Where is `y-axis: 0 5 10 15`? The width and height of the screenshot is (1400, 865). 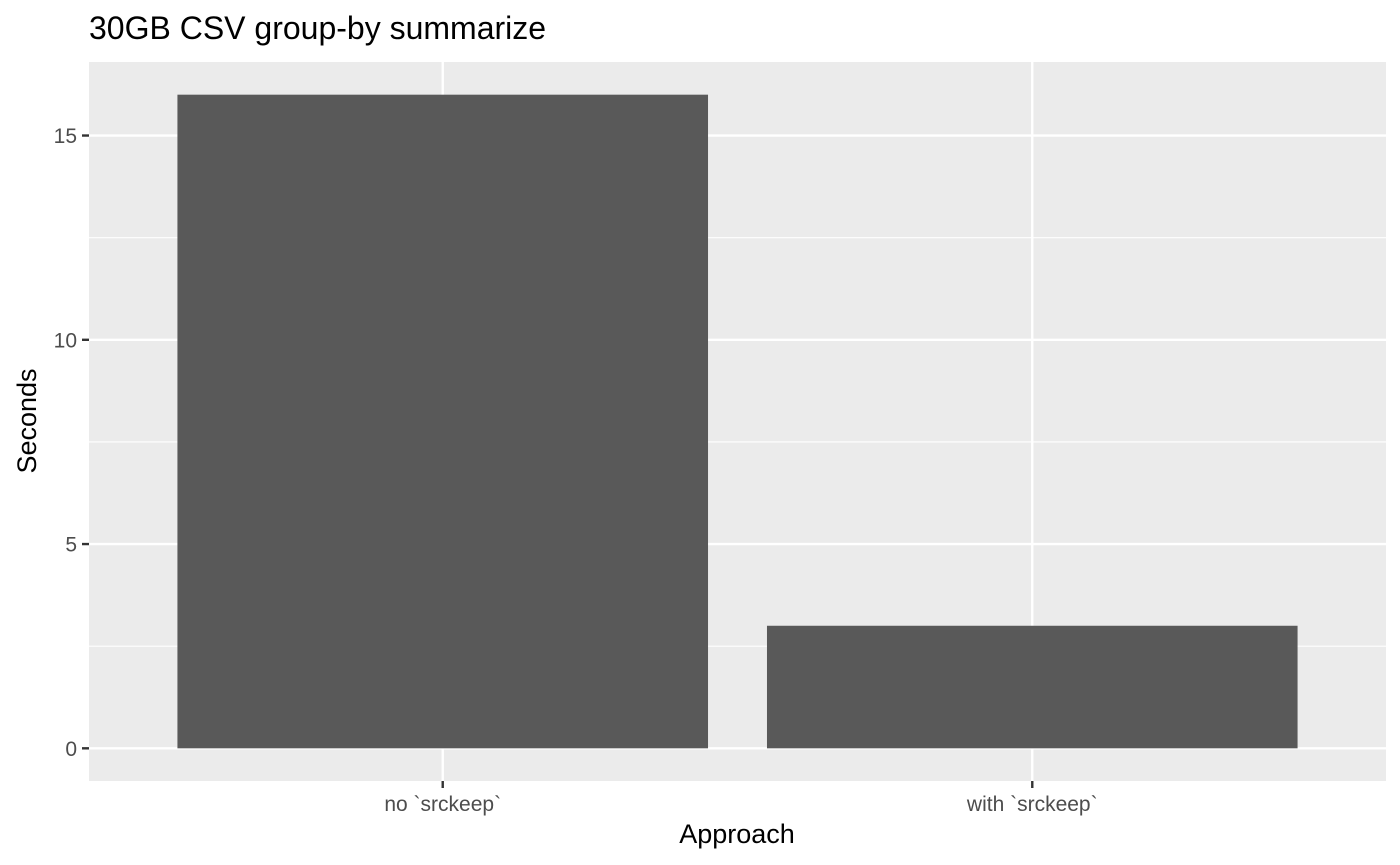 y-axis: 0 5 10 15 is located at coordinates (71, 443).